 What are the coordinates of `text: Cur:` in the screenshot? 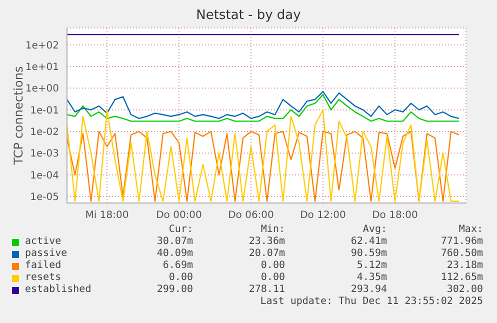 It's located at (180, 230).